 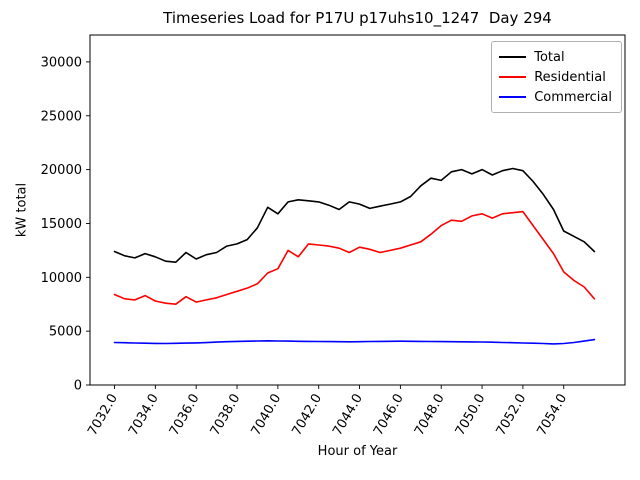 I want to click on legend-item-total: Total, so click(x=555, y=57).